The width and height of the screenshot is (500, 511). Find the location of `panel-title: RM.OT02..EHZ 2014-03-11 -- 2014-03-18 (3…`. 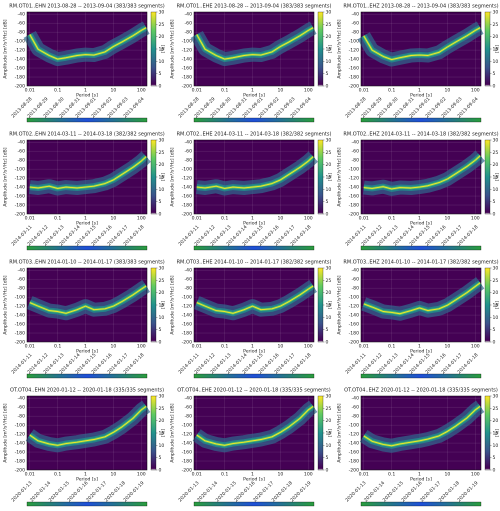

panel-title: RM.OT02..EHZ 2014-03-11 -- 2014-03-18 (3… is located at coordinates (420, 135).